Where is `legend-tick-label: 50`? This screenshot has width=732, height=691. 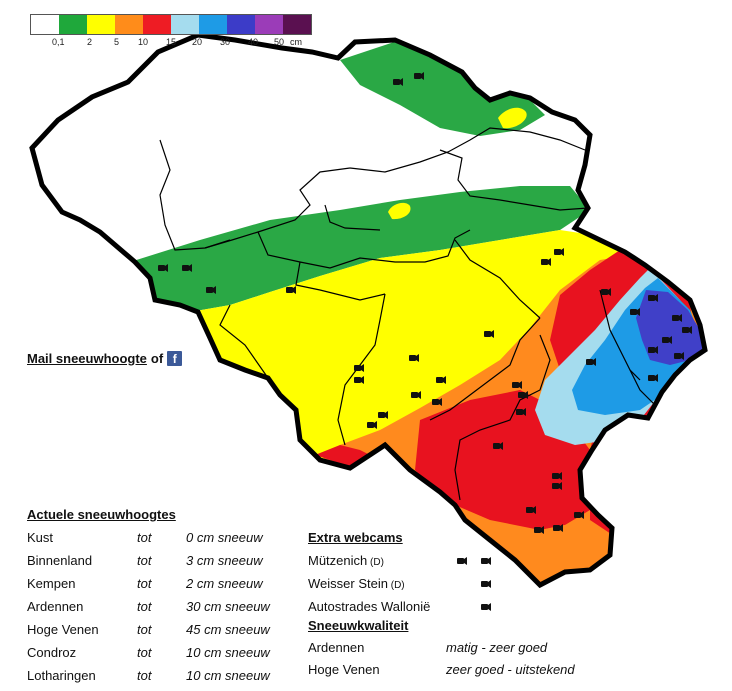
legend-tick-label: 50 is located at coordinates (279, 42).